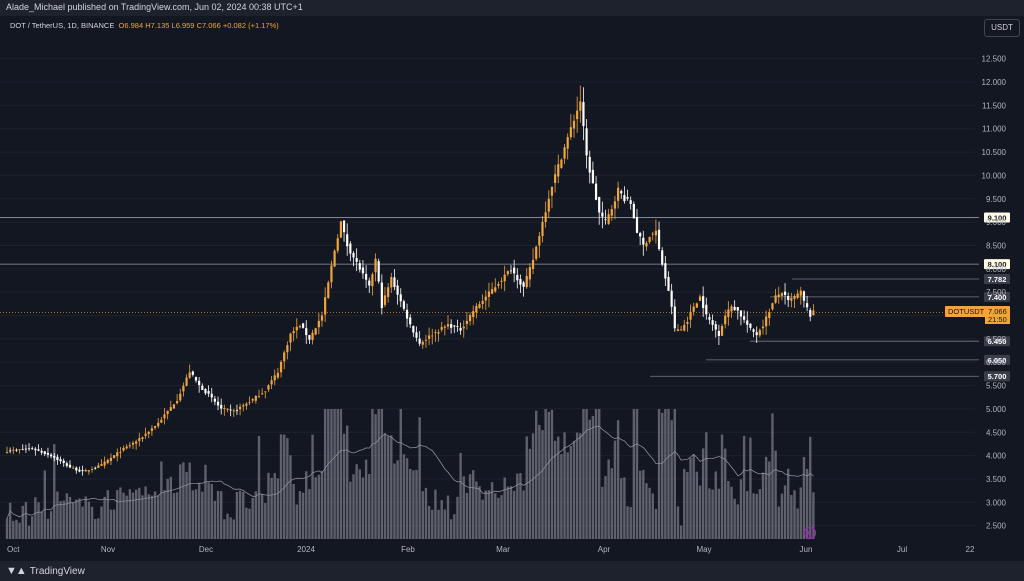 The width and height of the screenshot is (1024, 581). Describe the element at coordinates (491, 540) in the screenshot. I see `time-axis: Oct Nov Dec 2024 Feb Mar Apr May Jun Jul 22` at that location.